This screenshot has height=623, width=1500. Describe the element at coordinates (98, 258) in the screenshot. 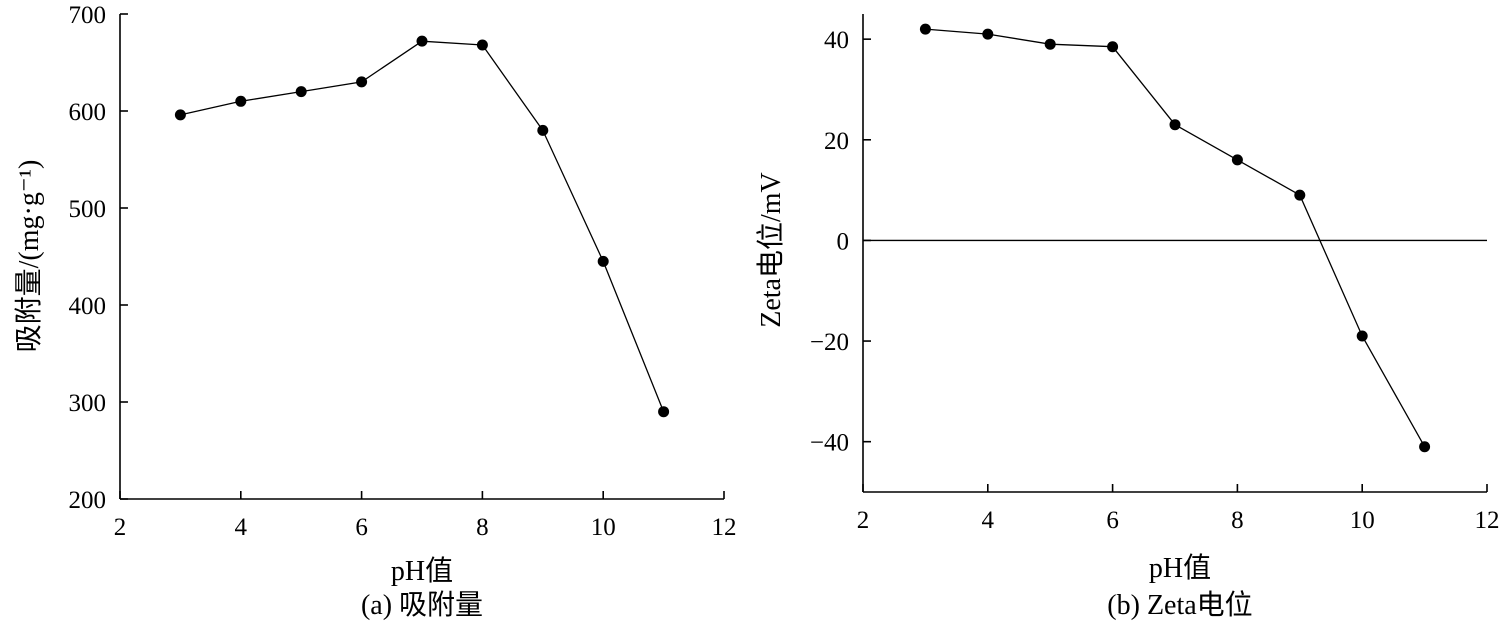

I see `chart-a-y-ticks: 200 300 400 500 600 700` at that location.